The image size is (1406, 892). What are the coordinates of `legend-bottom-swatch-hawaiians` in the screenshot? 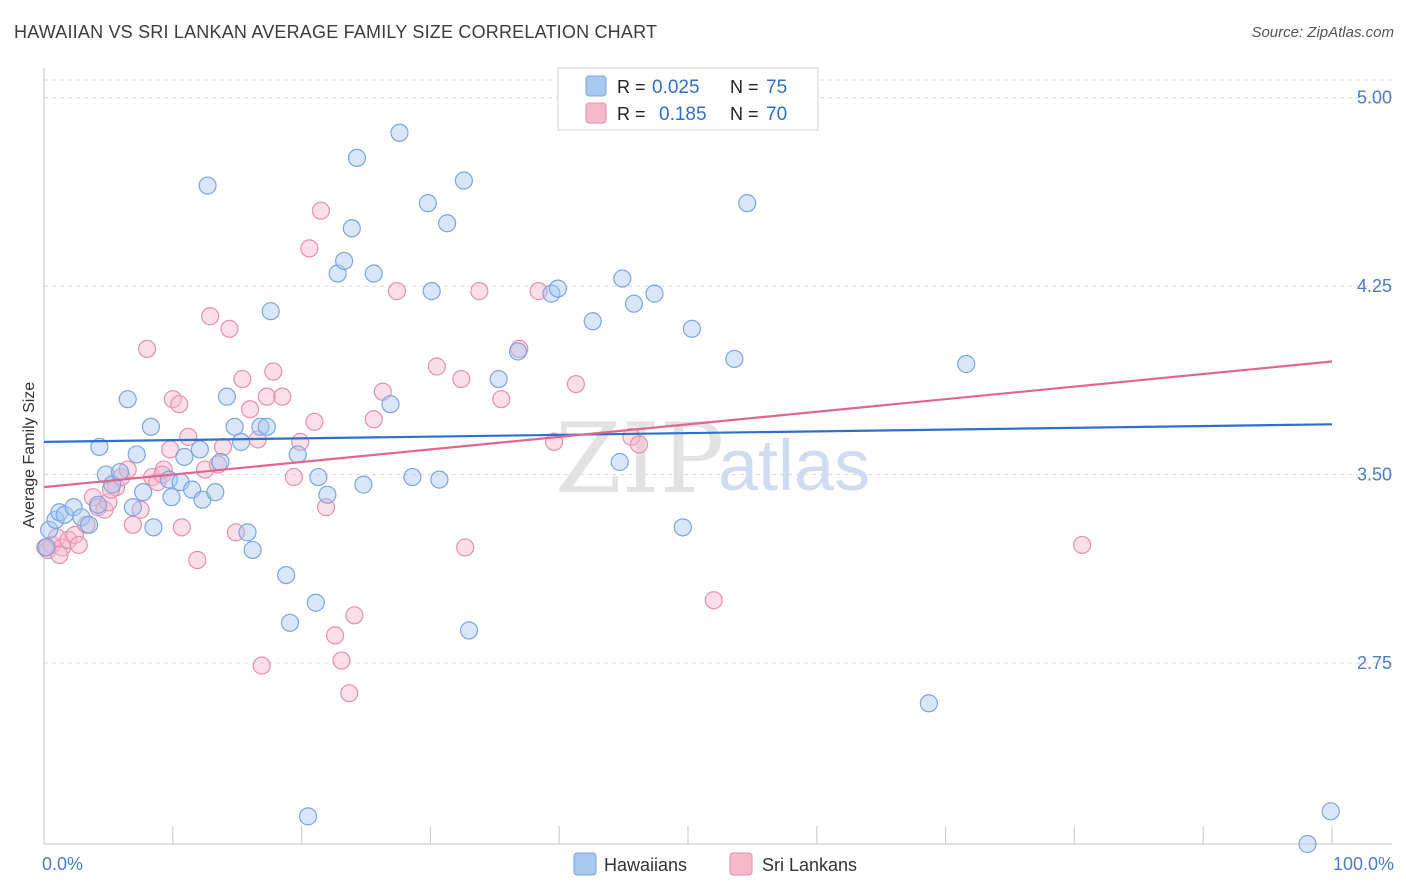 It's located at (585, 864).